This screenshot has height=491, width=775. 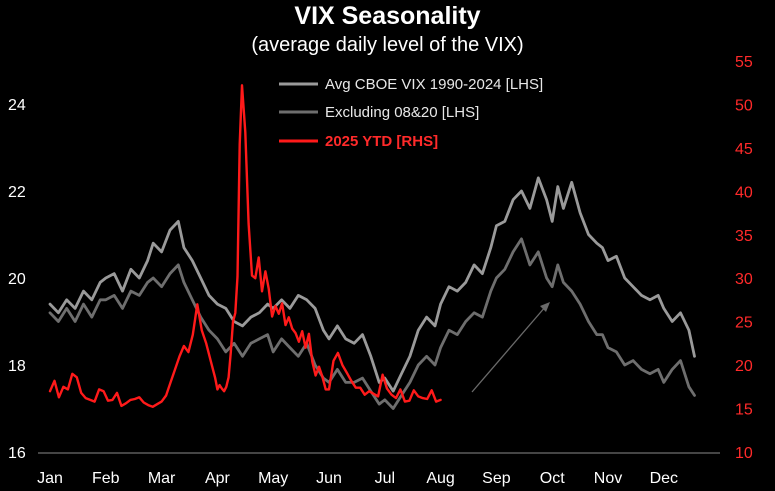 I want to click on trend-arrow-head, so click(x=545, y=307).